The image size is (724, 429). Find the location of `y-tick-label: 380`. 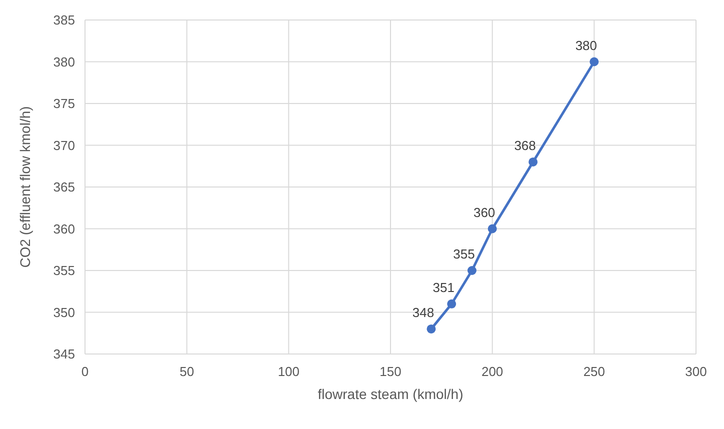

y-tick-label: 380 is located at coordinates (64, 62).